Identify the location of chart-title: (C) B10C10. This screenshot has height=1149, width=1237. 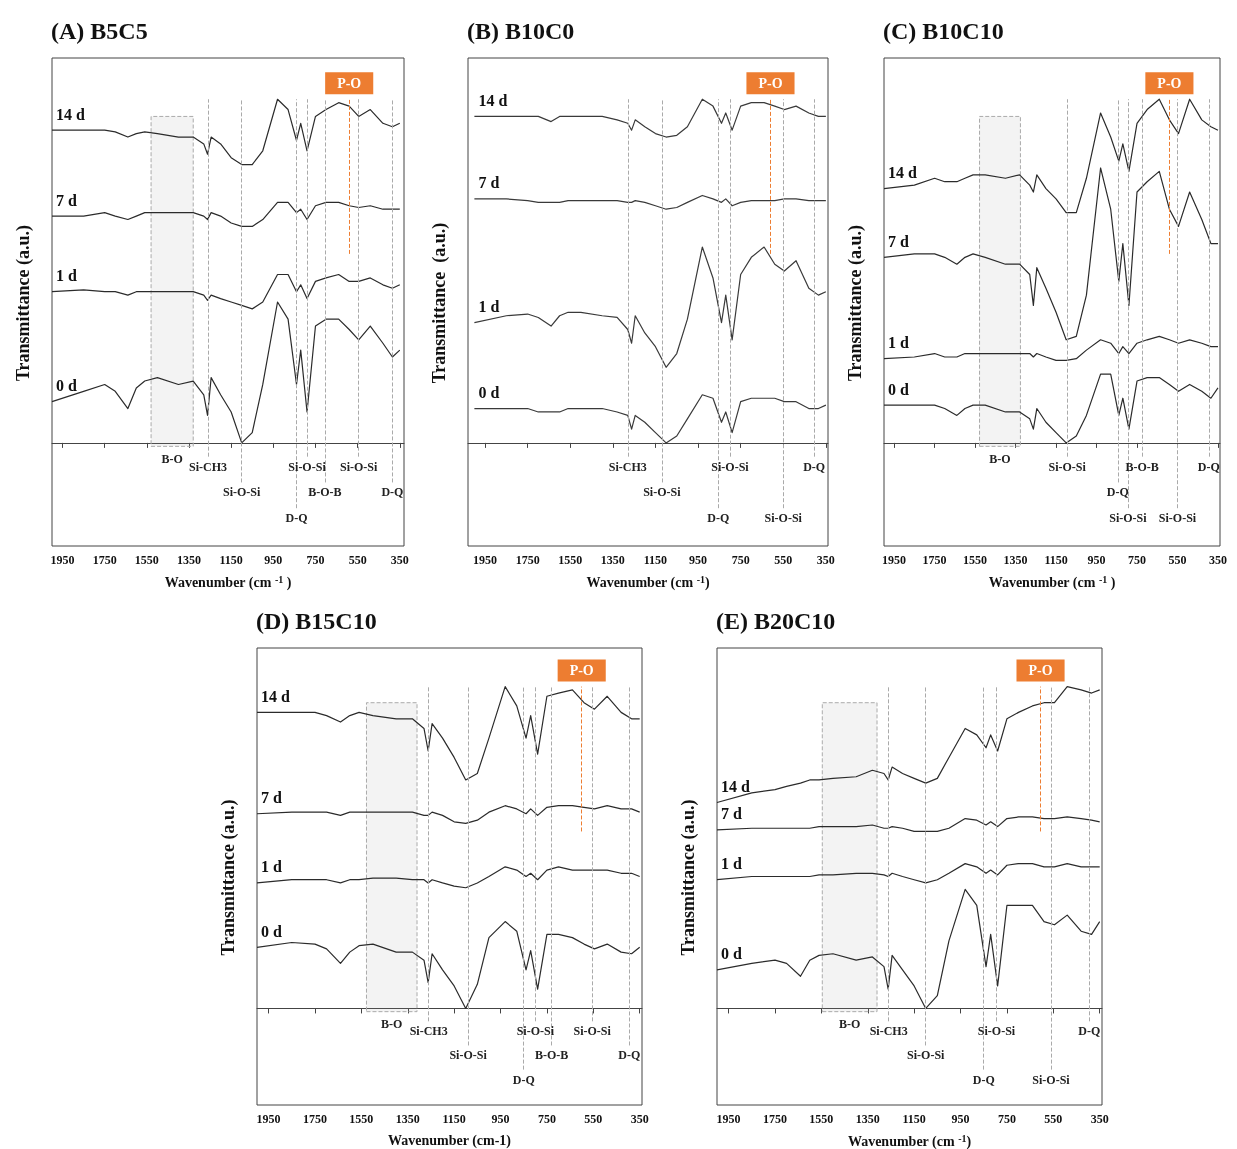
(943, 31).